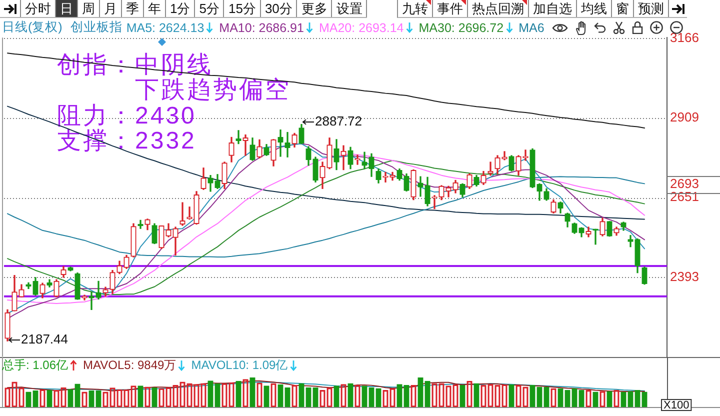 The height and width of the screenshot is (416, 720). I want to click on text: MA6, so click(531, 27).